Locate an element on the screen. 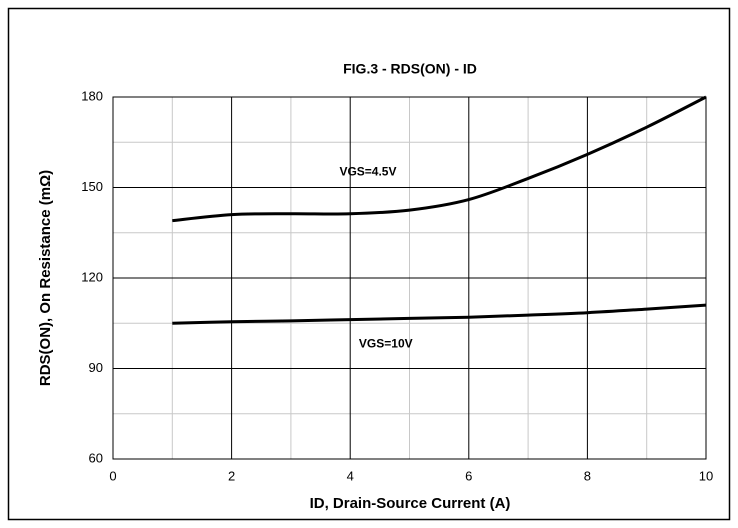 This screenshot has width=738, height=528. x-tick-label: 4 is located at coordinates (350, 475).